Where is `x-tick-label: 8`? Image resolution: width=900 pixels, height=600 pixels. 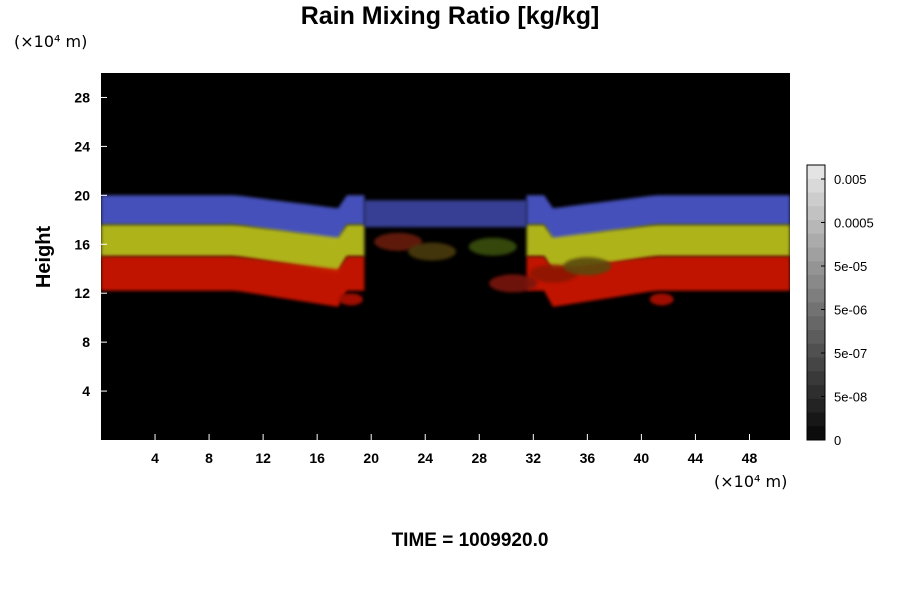 x-tick-label: 8 is located at coordinates (209, 458).